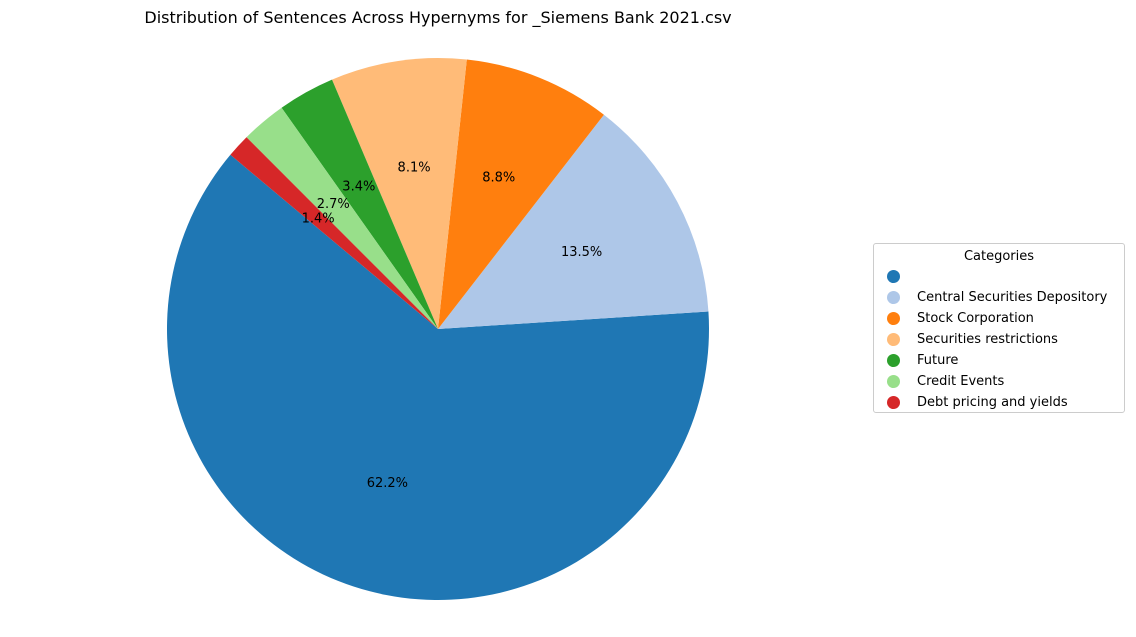  What do you see at coordinates (318, 219) in the screenshot?
I see `pie-slice-label-7: 1.4%` at bounding box center [318, 219].